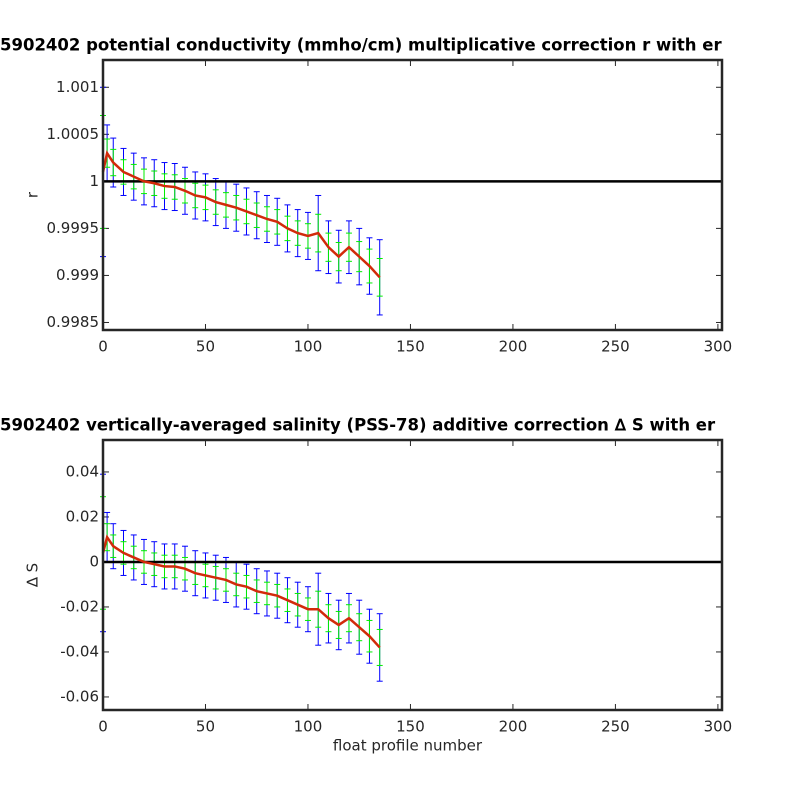  I want to click on y-tick-label: 0.999, so click(77, 275).